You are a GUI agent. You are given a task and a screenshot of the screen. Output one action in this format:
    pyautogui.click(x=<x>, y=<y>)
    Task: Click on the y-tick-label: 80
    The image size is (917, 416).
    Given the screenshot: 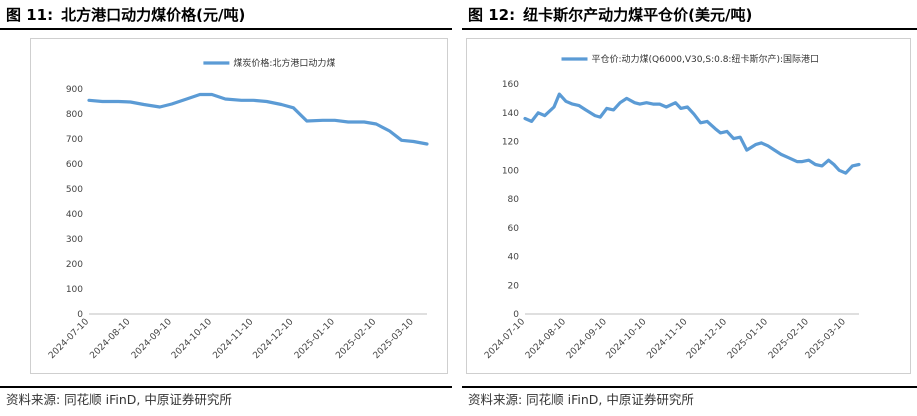 What is the action you would take?
    pyautogui.click(x=514, y=200)
    